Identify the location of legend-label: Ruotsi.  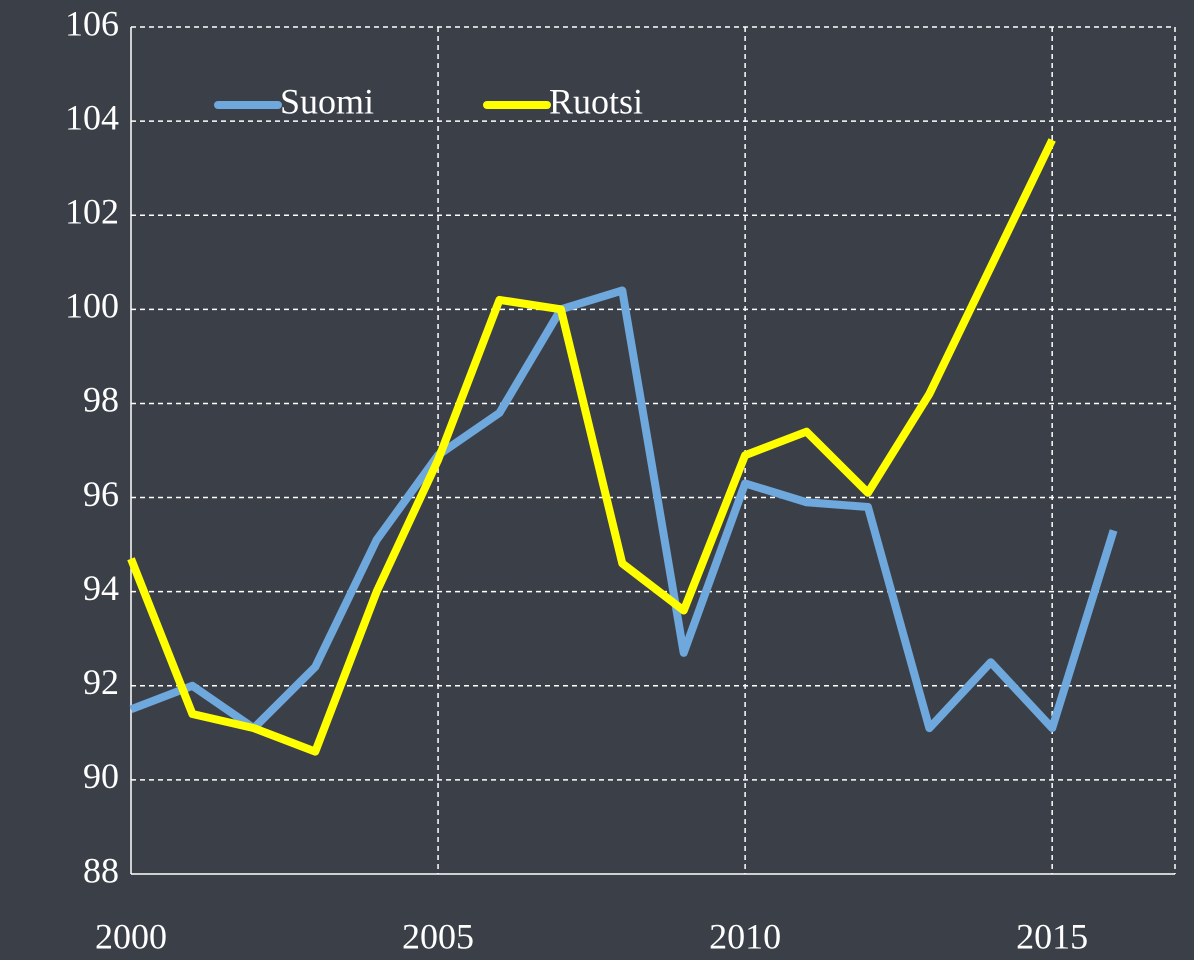
(596, 101).